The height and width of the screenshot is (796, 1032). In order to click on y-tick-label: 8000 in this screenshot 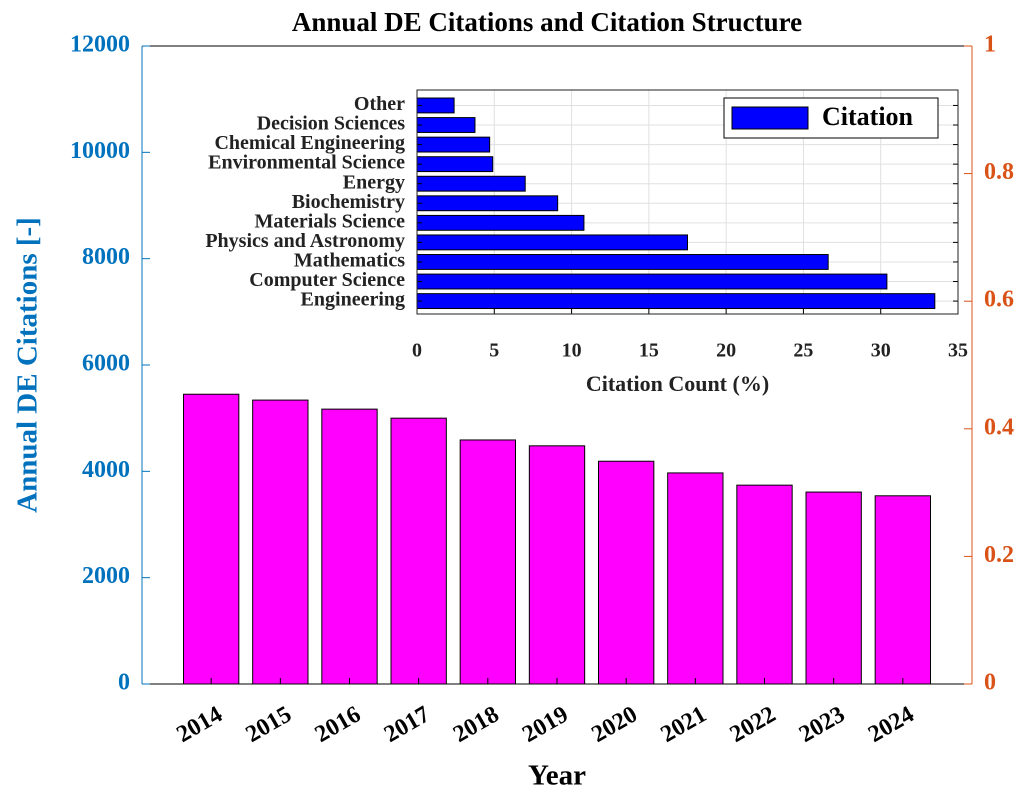, I will do `click(106, 257)`.